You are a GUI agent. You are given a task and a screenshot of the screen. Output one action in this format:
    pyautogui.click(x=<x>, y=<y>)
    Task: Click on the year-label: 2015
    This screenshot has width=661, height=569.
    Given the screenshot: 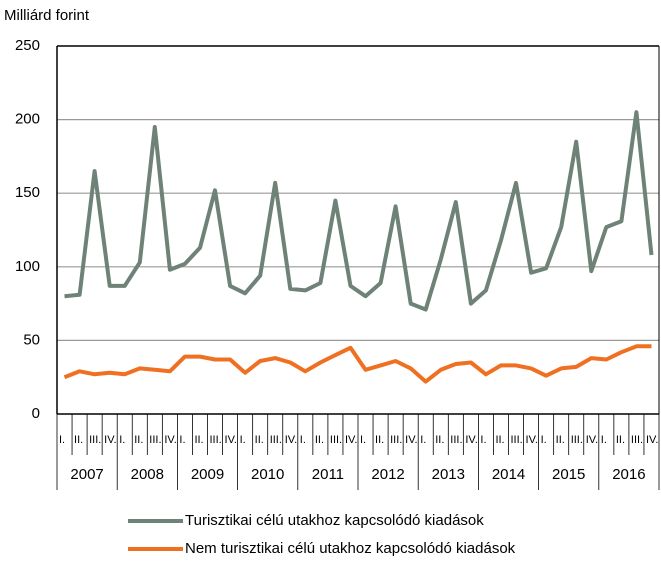 What is the action you would take?
    pyautogui.click(x=568, y=474)
    